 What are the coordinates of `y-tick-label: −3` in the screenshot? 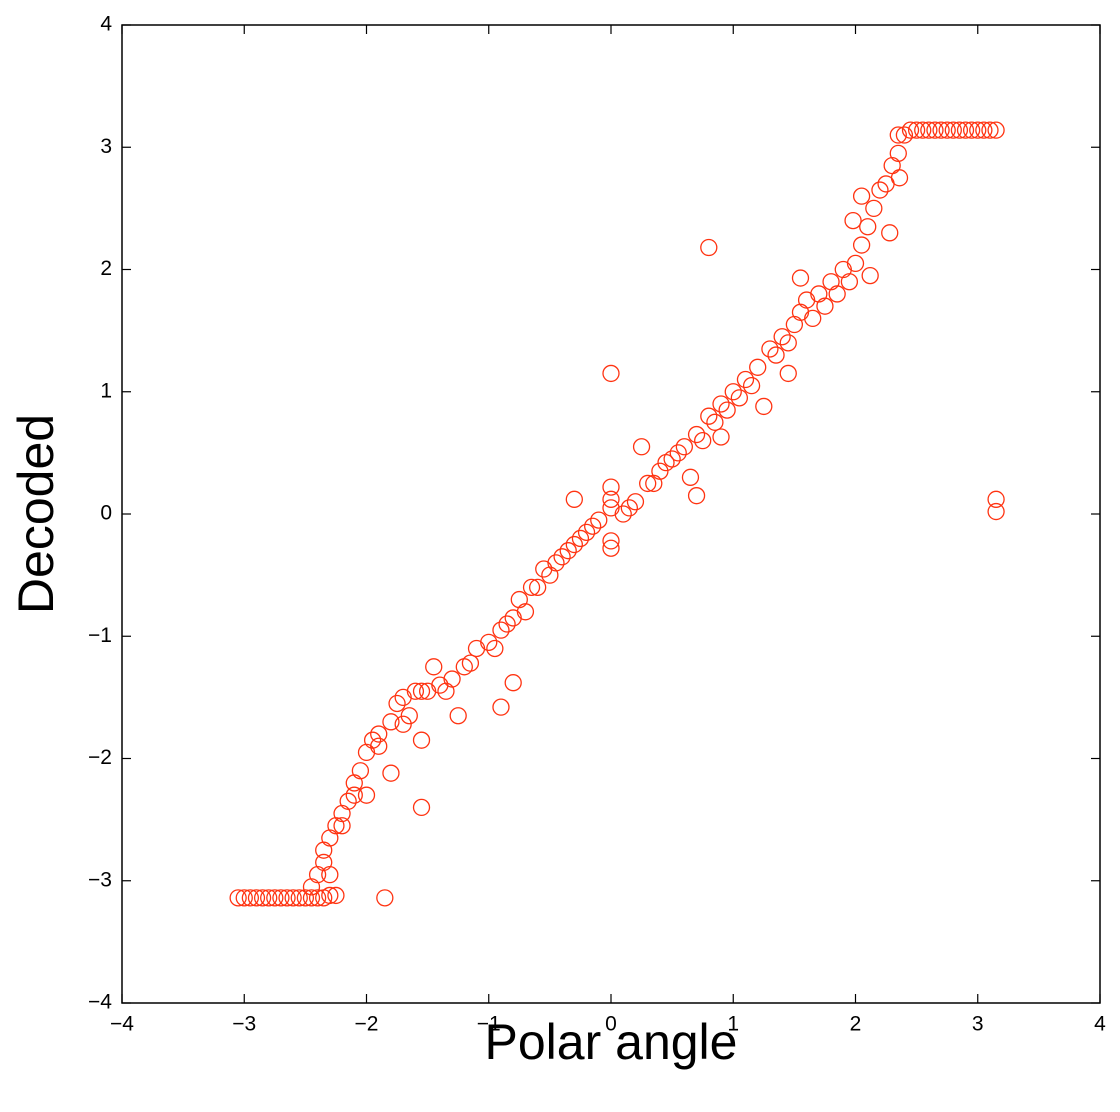 It's located at (100, 879).